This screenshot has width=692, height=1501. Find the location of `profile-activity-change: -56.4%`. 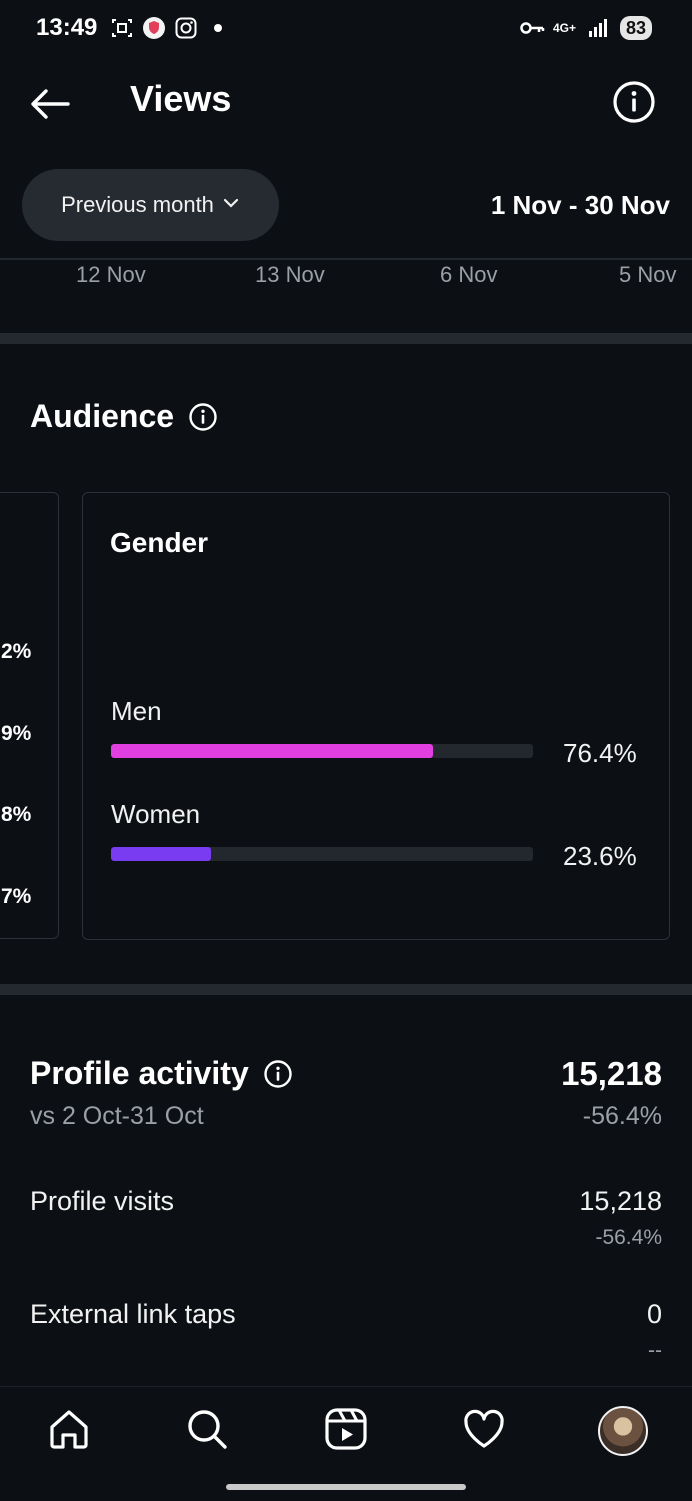

profile-activity-change: -56.4% is located at coordinates (622, 1116).